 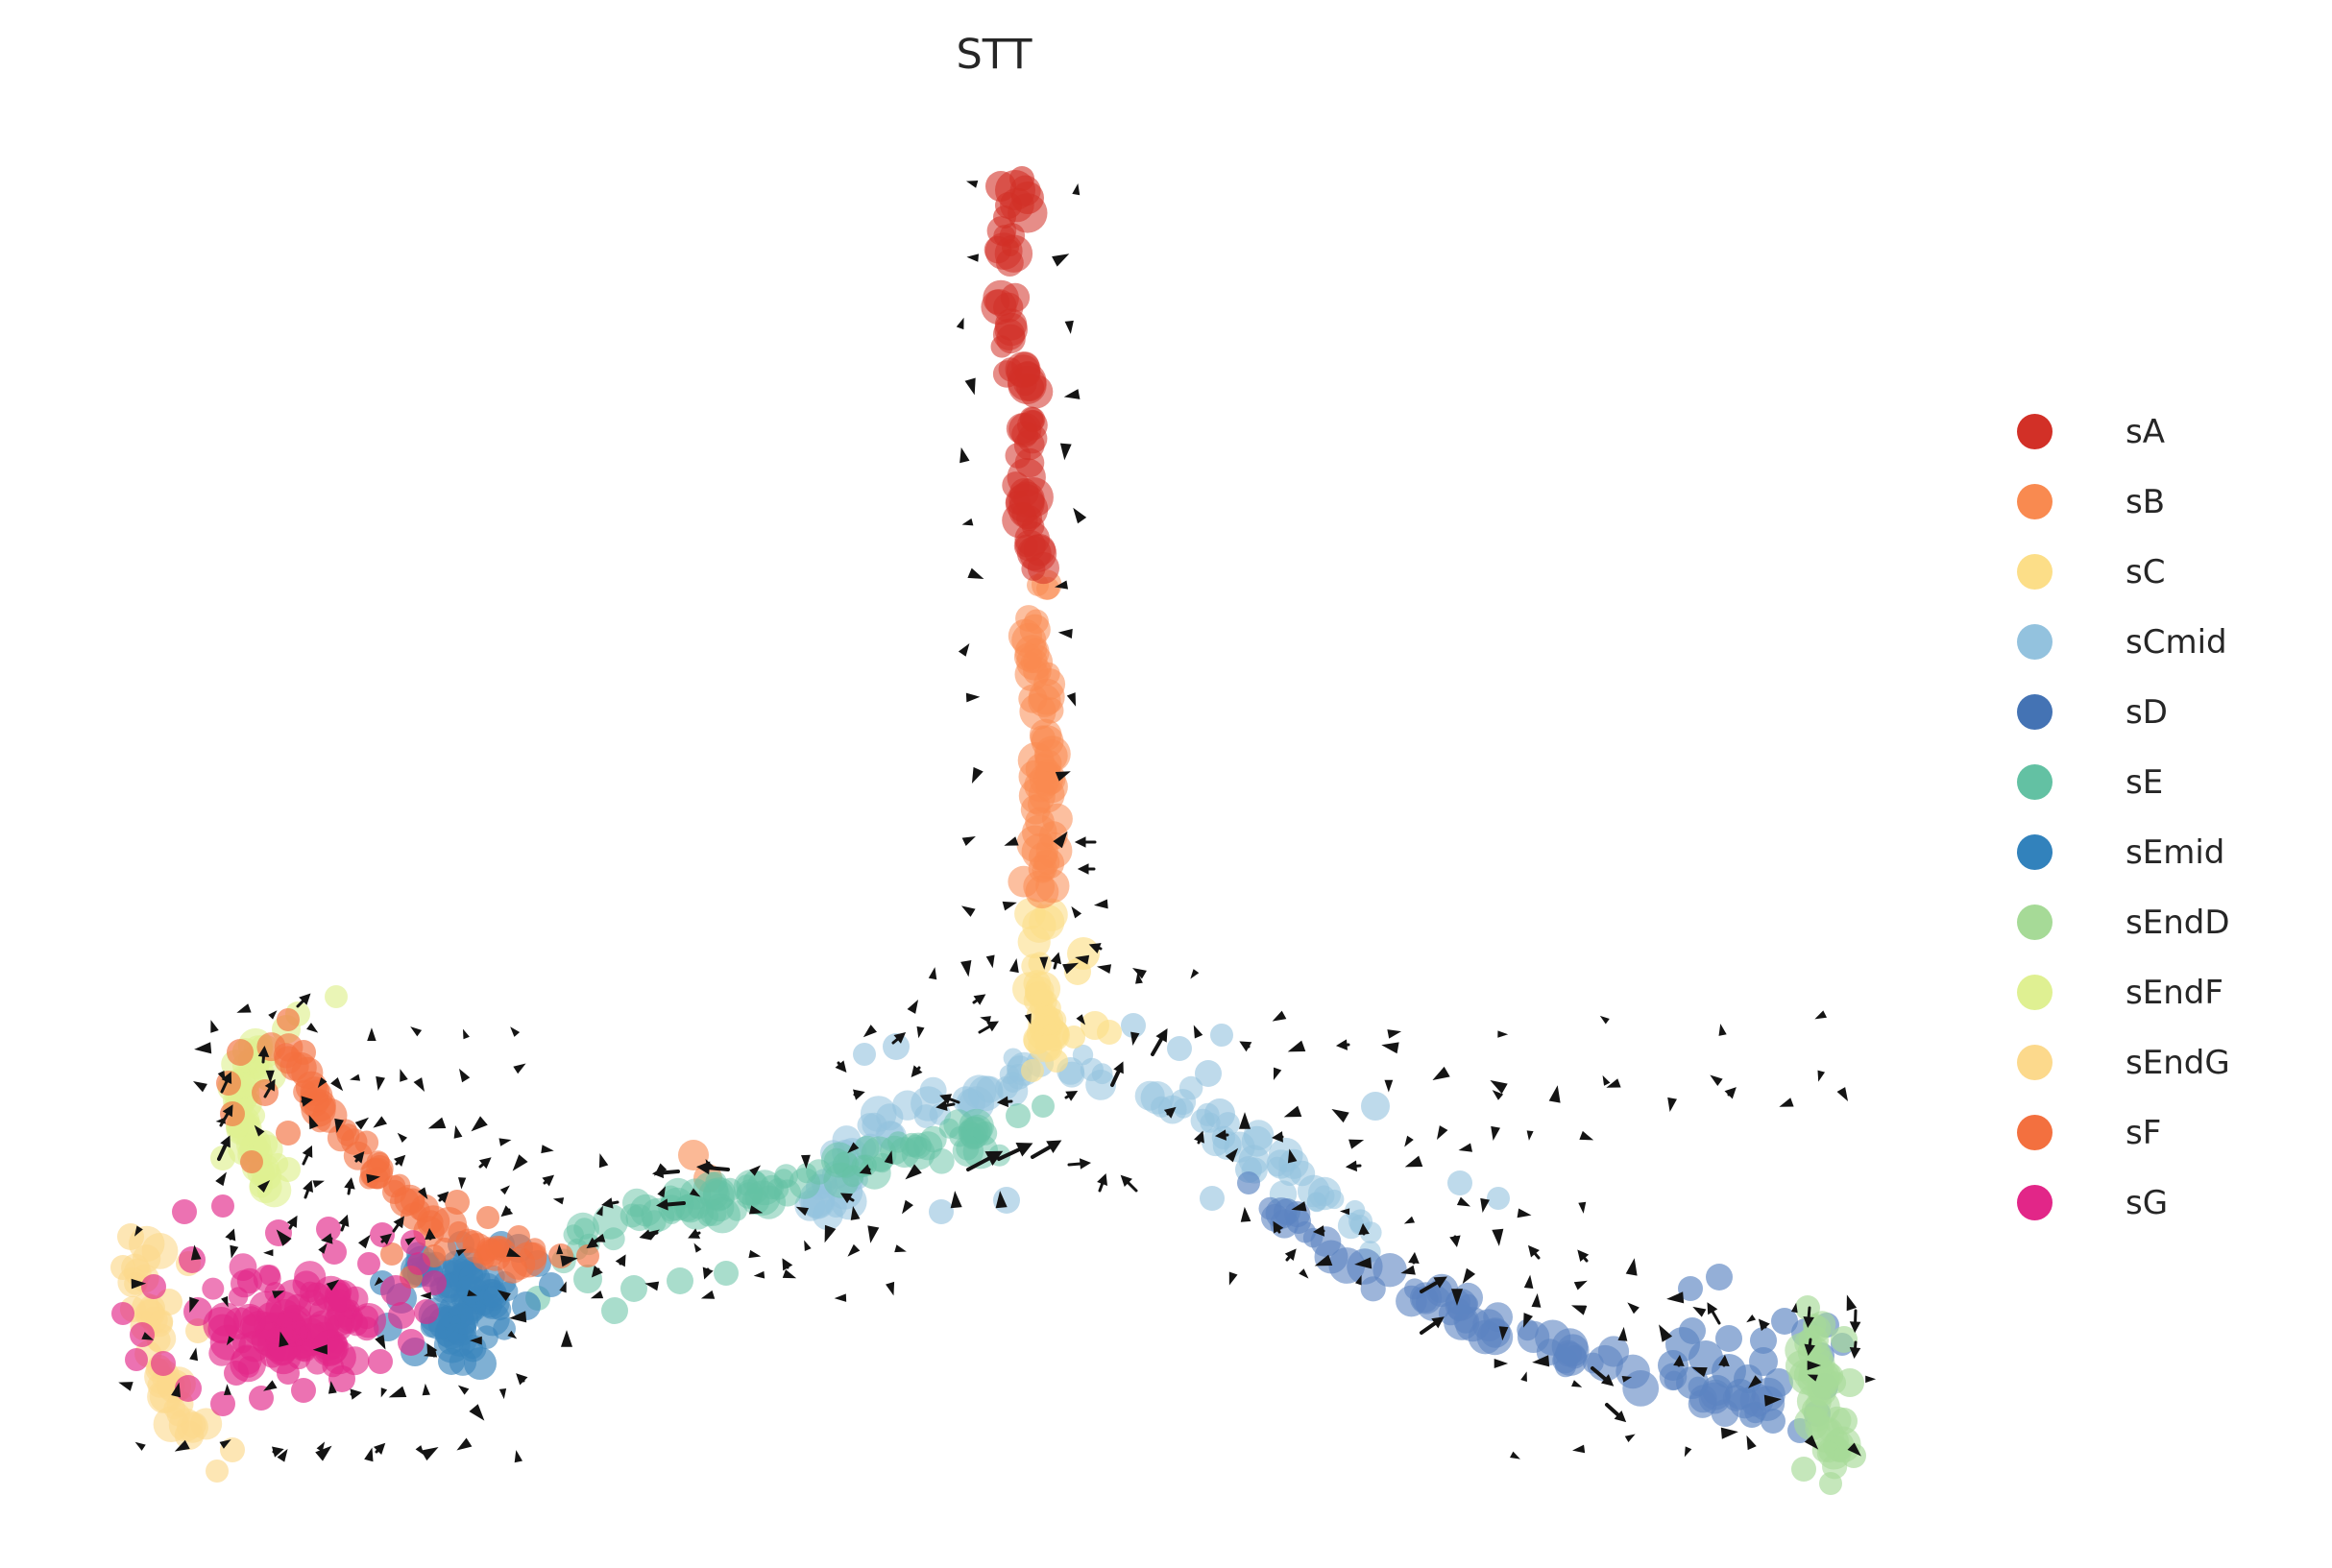 I want to click on legend-item-sD: sD, so click(x=2124, y=712).